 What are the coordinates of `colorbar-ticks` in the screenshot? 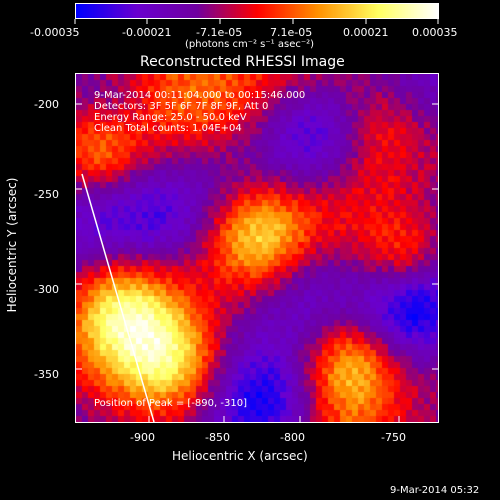 It's located at (256, 21).